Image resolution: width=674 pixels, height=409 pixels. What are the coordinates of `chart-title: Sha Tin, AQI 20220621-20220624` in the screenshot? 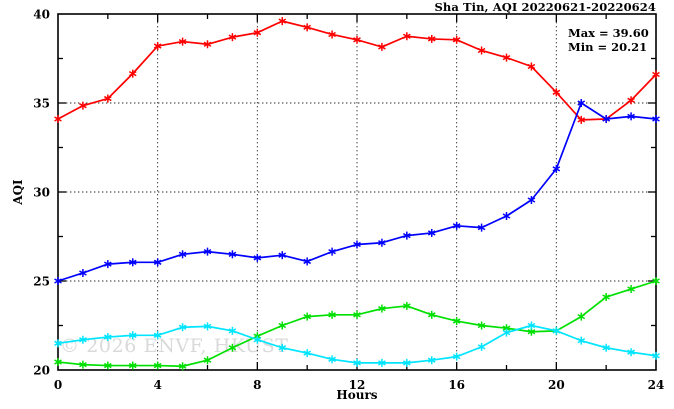 It's located at (545, 7).